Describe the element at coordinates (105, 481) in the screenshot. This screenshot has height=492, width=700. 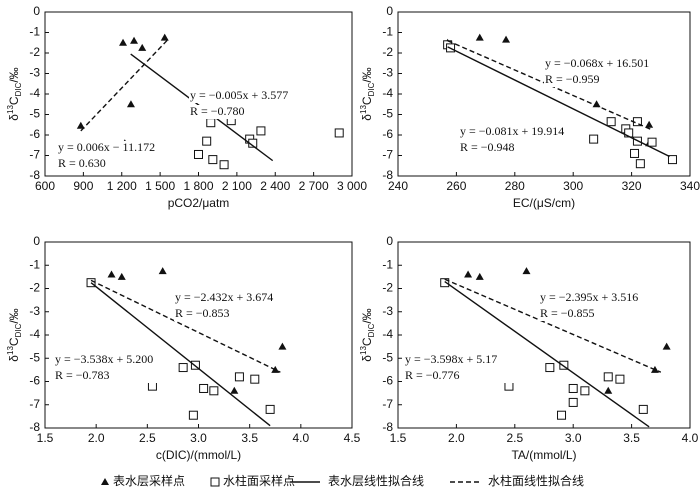
I see `legend-triangle` at that location.